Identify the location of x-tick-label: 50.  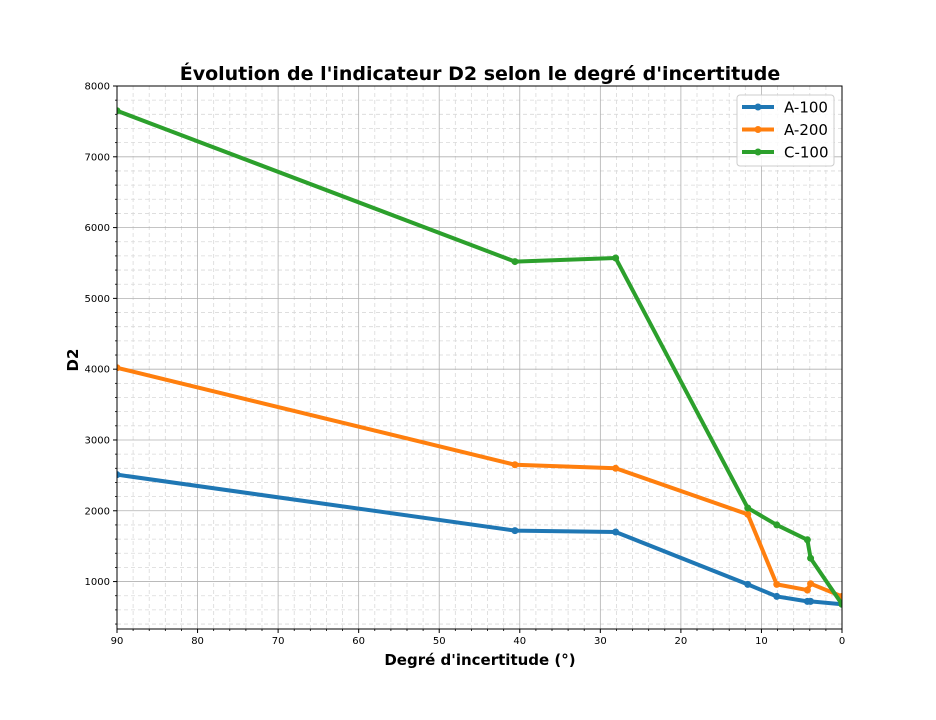
(439, 641).